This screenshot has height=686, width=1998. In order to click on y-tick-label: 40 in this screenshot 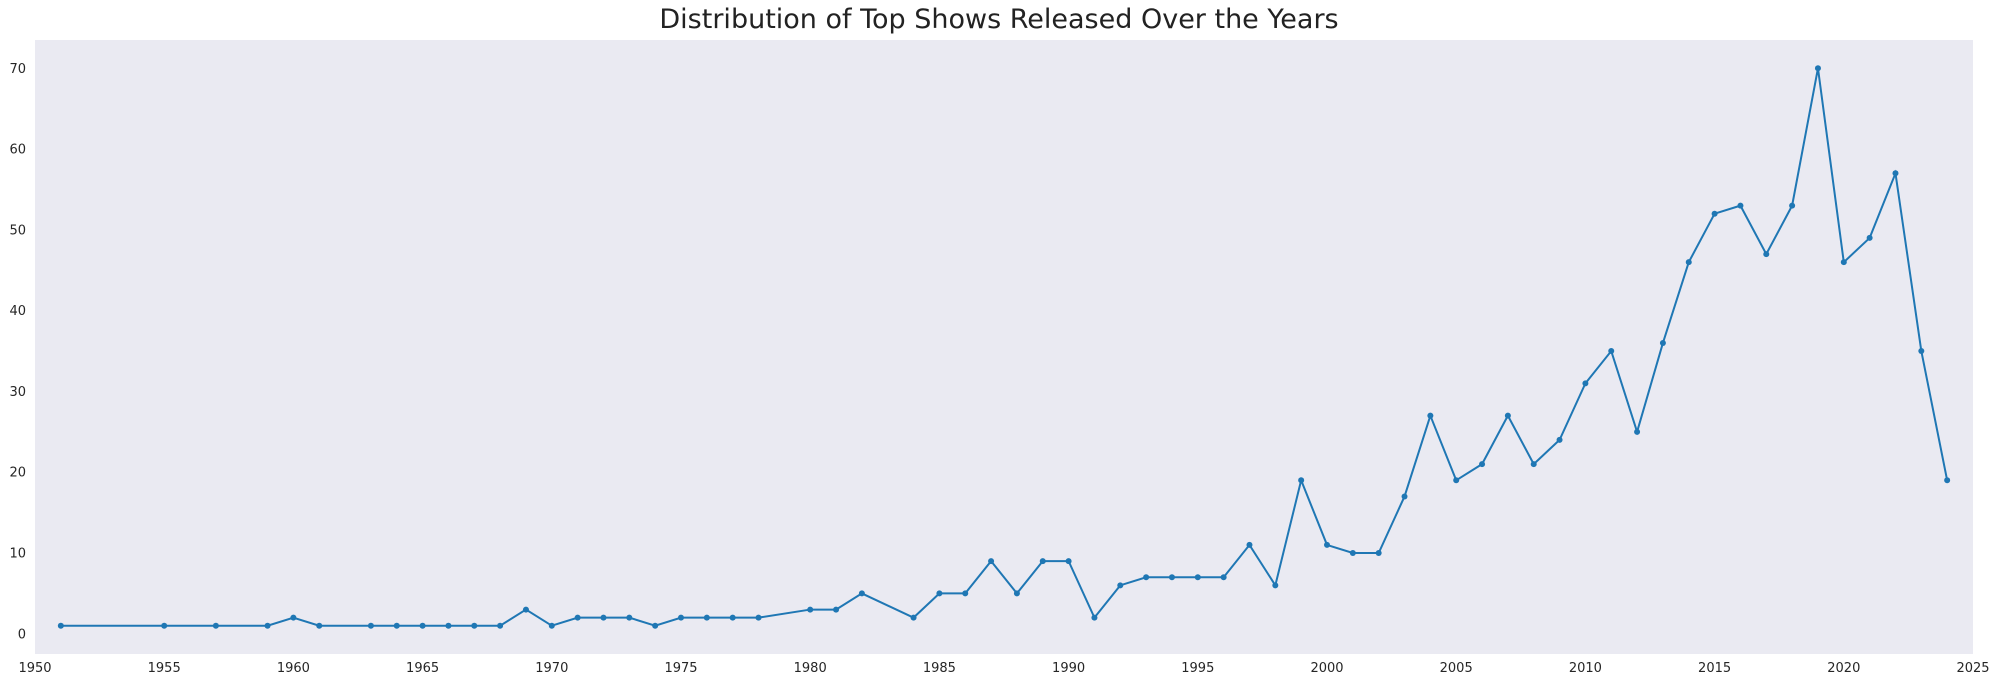, I will do `click(17, 311)`.